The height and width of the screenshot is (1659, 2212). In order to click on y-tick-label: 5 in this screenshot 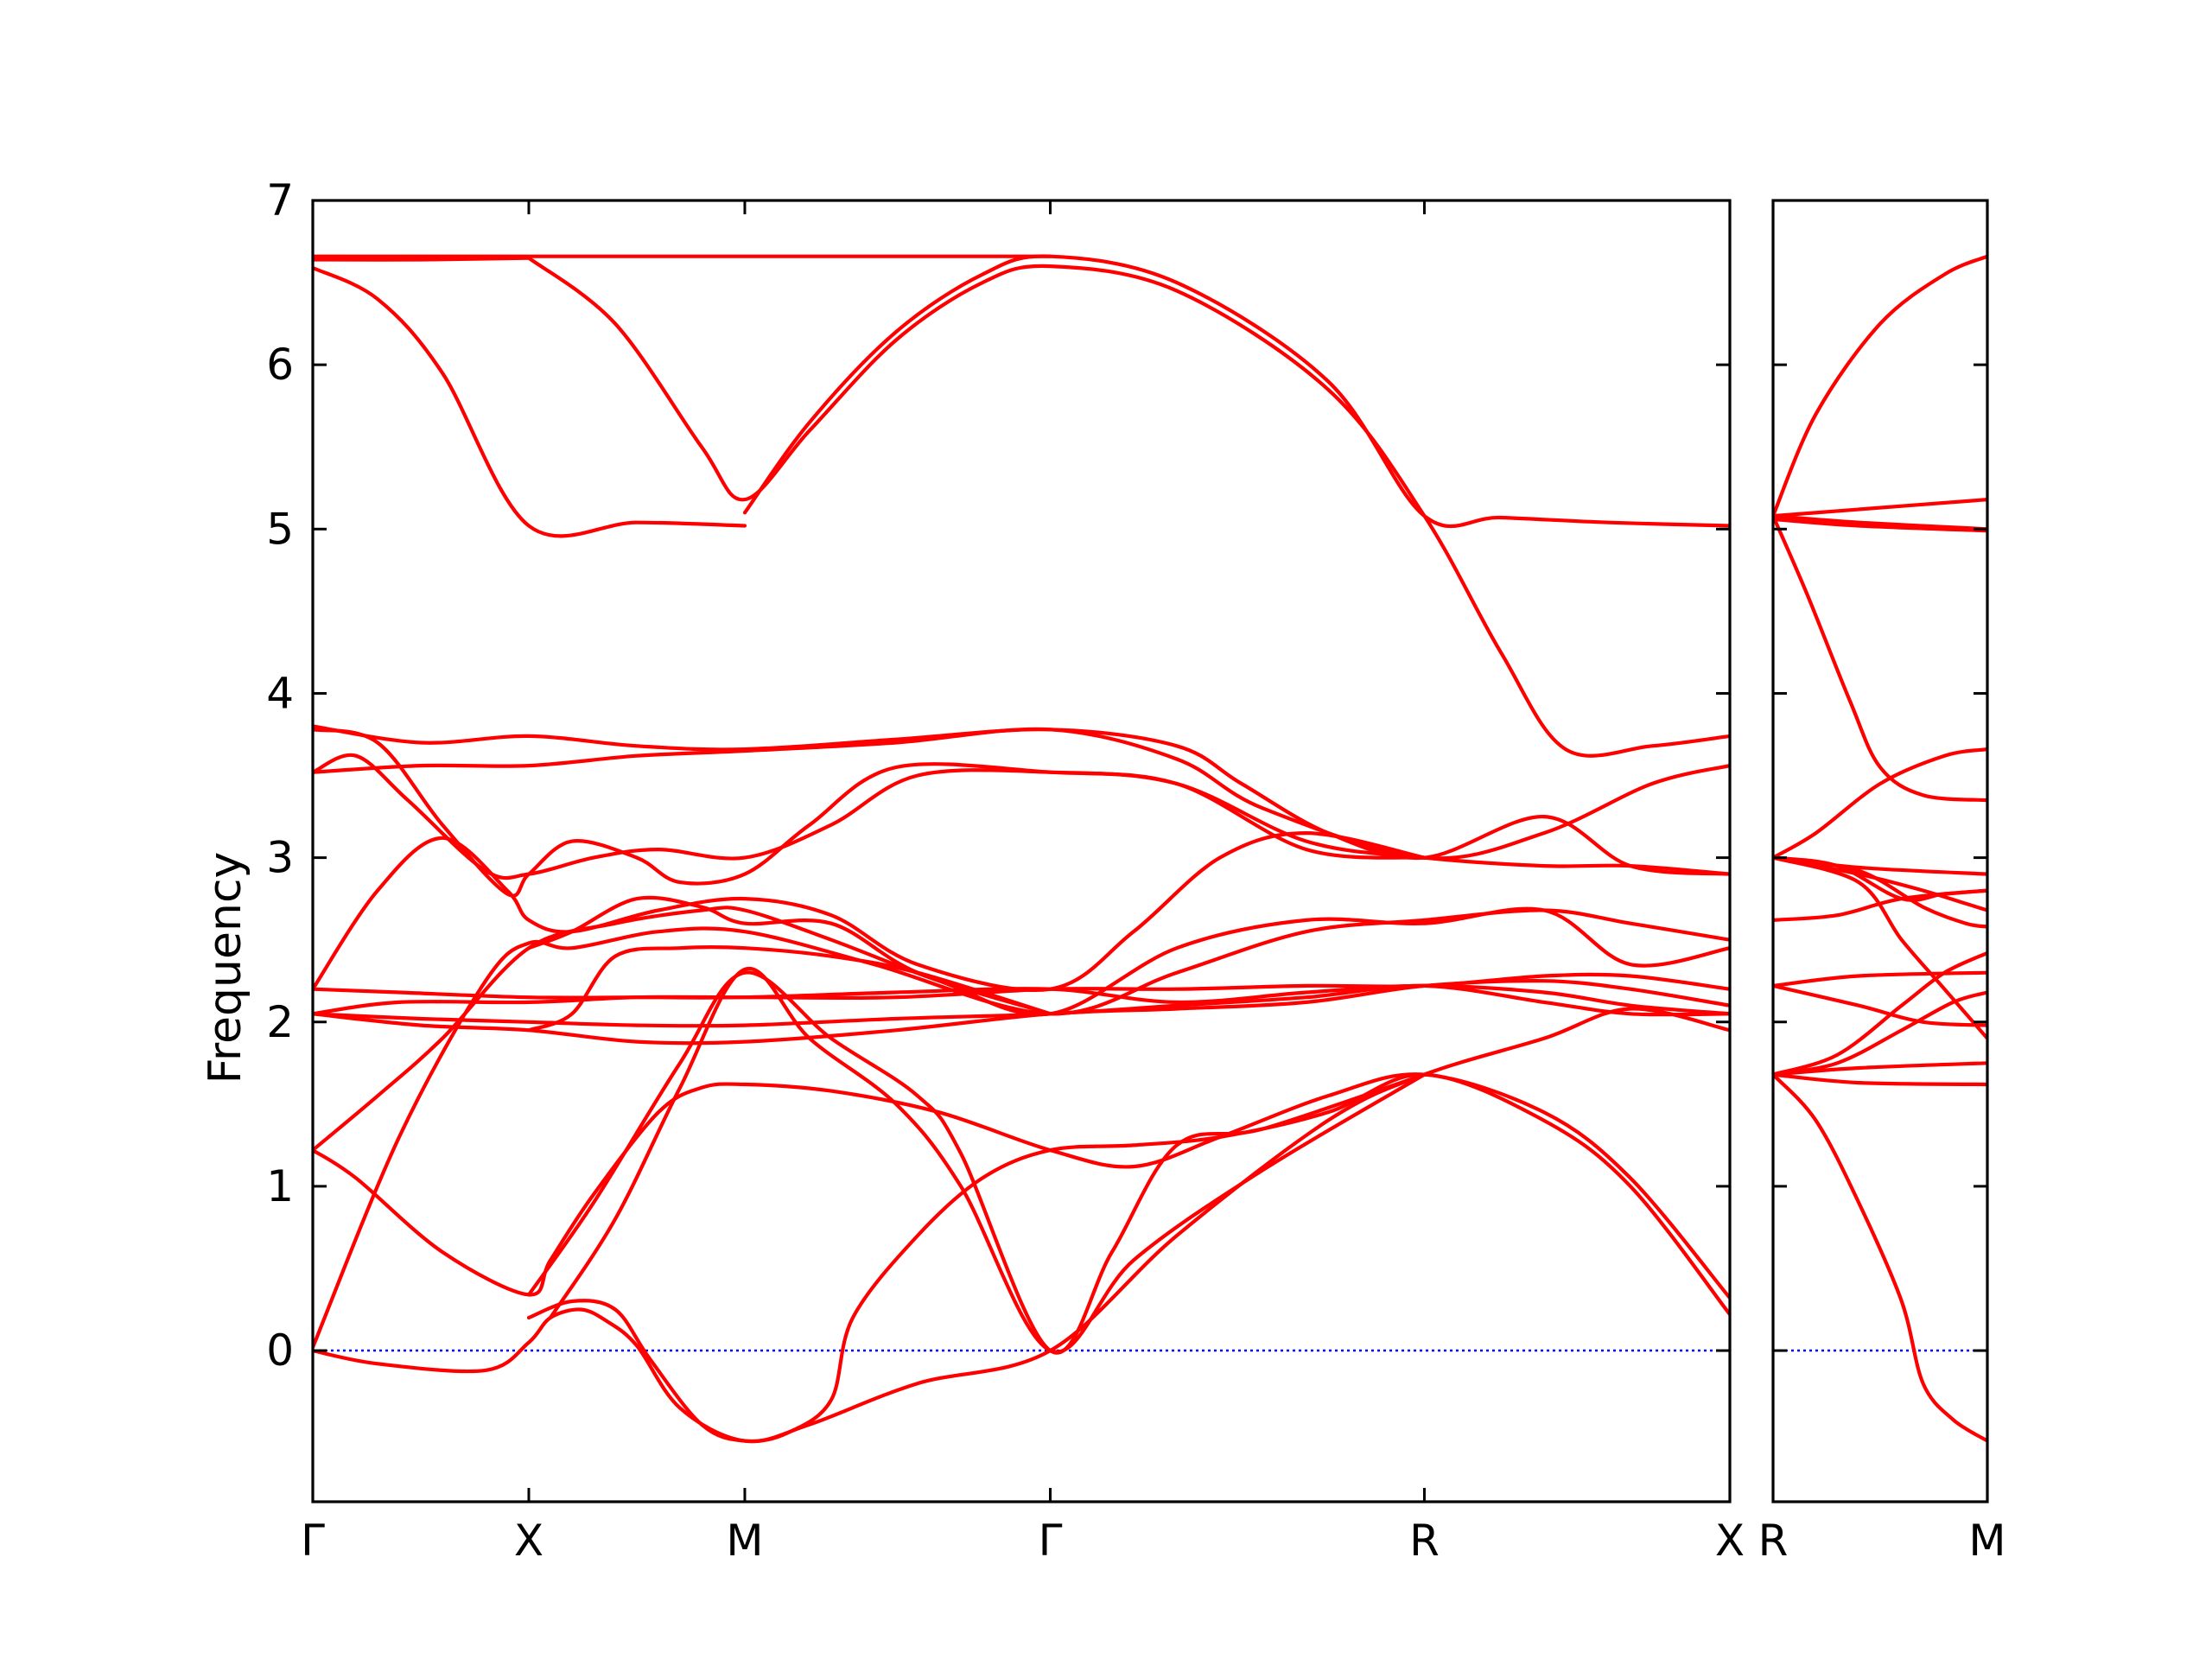, I will do `click(280, 529)`.